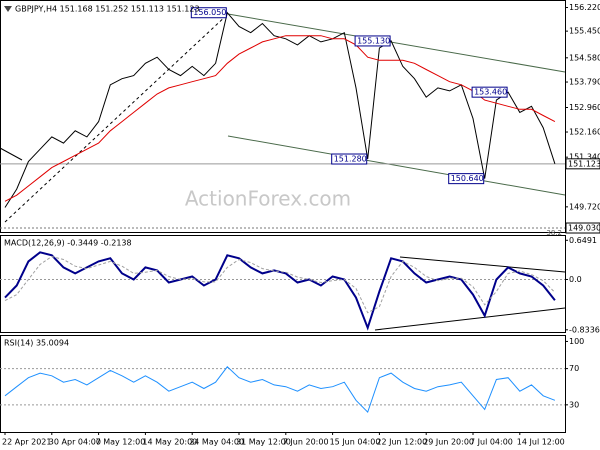 Image resolution: width=600 pixels, height=450 pixels. I want to click on x-tick-label: 22 Apr 2021, so click(26, 442).